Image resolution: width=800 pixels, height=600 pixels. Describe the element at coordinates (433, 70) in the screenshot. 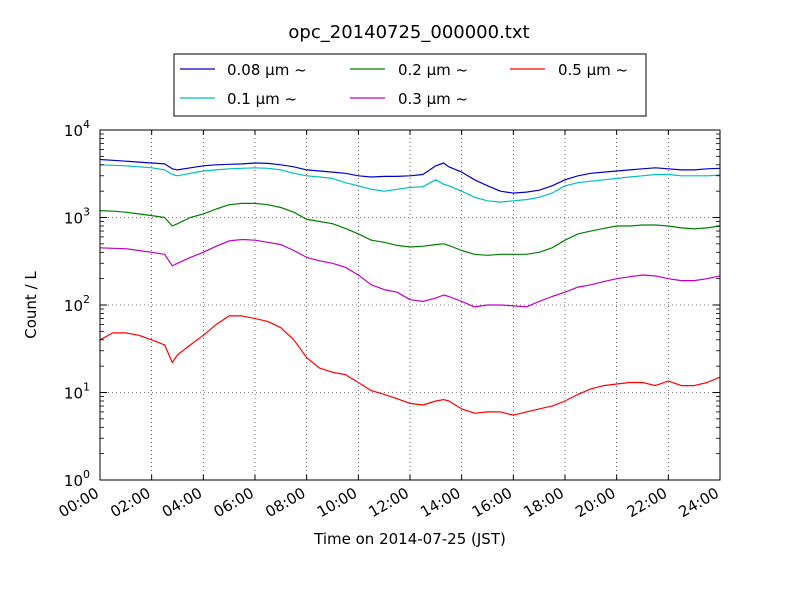

I see `legend-label-2: 0.2 μm ~` at that location.